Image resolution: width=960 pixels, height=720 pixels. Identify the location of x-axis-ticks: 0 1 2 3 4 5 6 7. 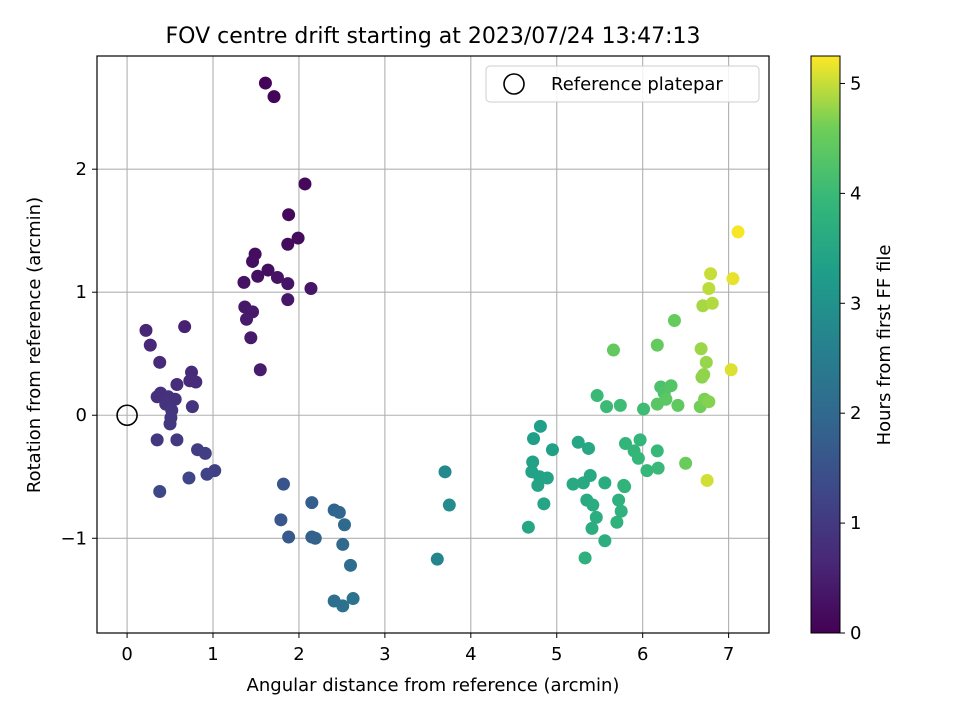
(427, 649).